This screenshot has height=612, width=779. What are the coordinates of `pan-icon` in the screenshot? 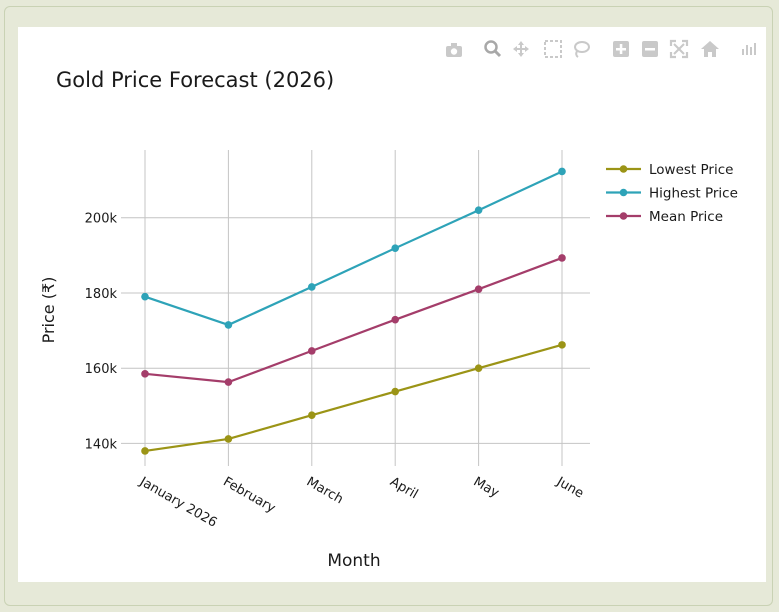 It's located at (521, 49).